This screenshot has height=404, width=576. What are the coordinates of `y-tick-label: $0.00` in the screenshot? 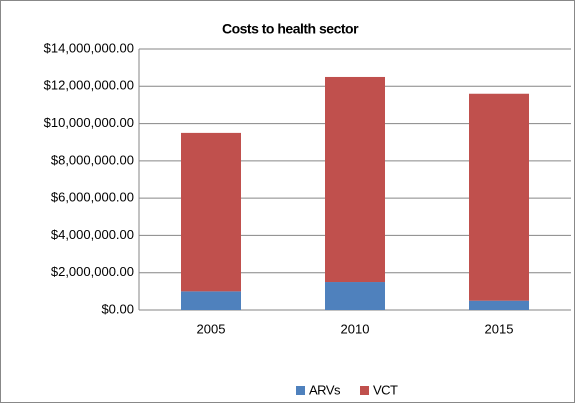 It's located at (117, 308).